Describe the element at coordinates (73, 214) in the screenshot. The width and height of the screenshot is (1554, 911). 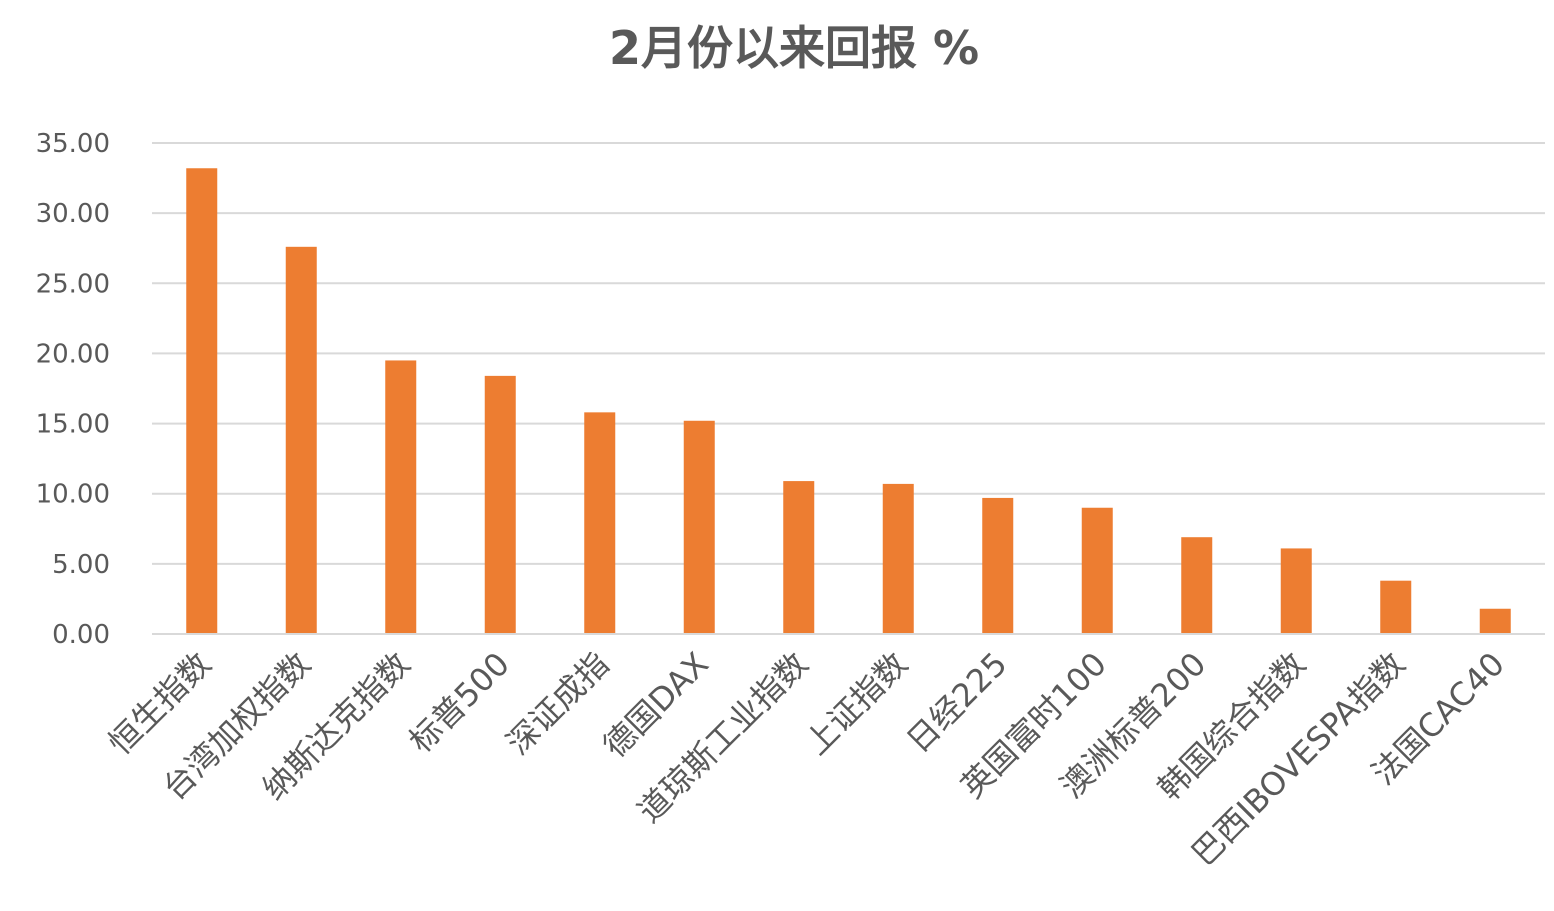
I see `y-tick-label: 30.00` at that location.